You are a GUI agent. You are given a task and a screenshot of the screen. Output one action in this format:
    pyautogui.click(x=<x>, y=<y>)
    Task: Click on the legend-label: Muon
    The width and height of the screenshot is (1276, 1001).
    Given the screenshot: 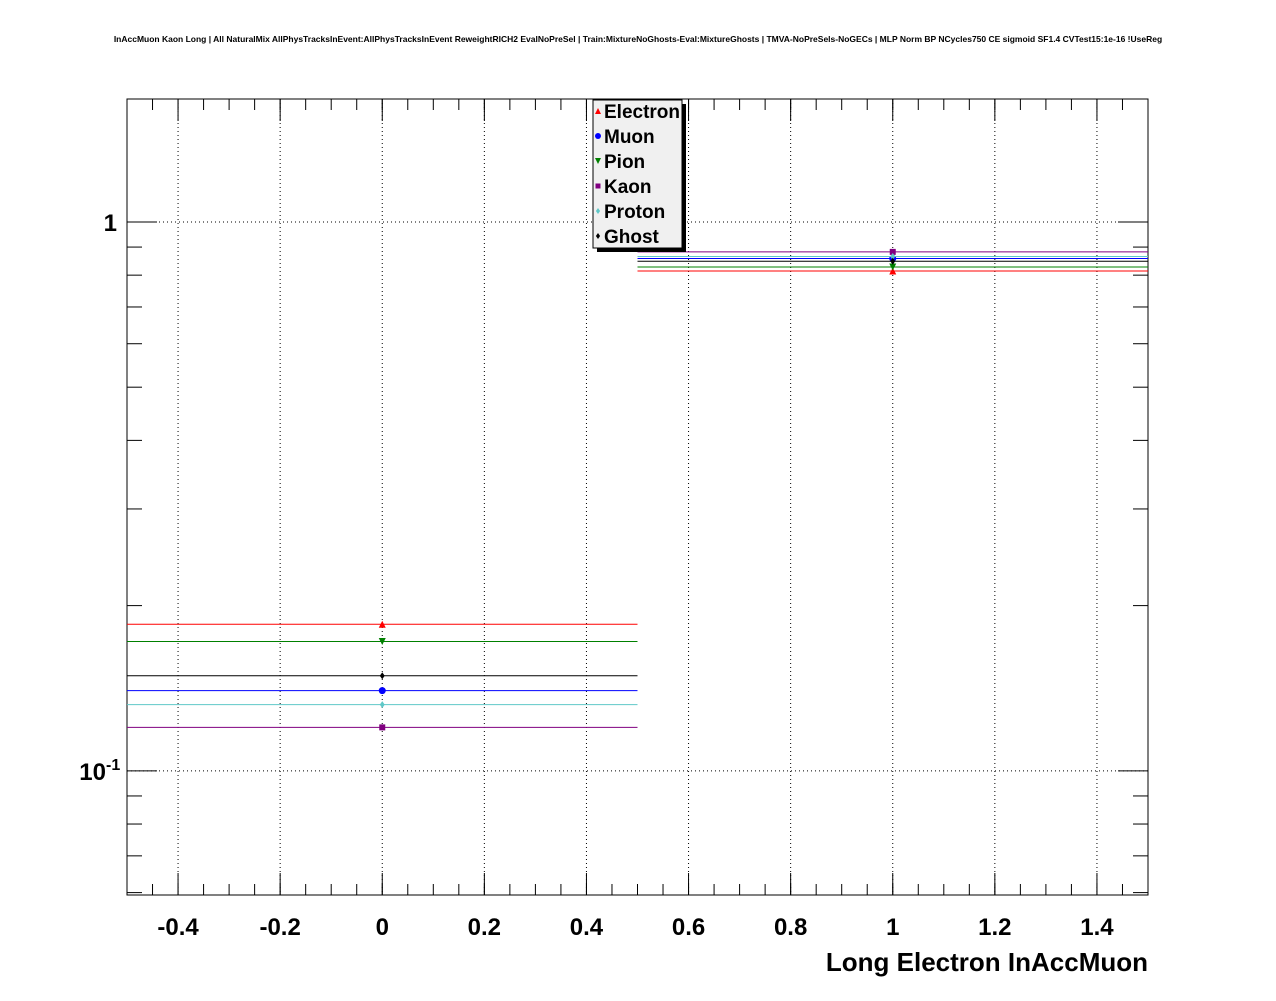 What is the action you would take?
    pyautogui.click(x=629, y=137)
    